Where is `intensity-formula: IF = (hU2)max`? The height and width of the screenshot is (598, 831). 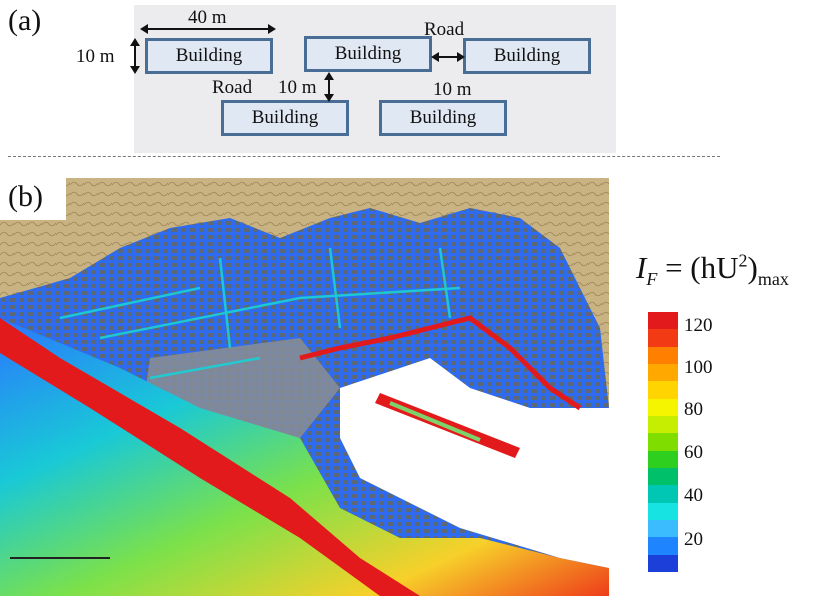 intensity-formula: IF = (hU2)max is located at coordinates (712, 270).